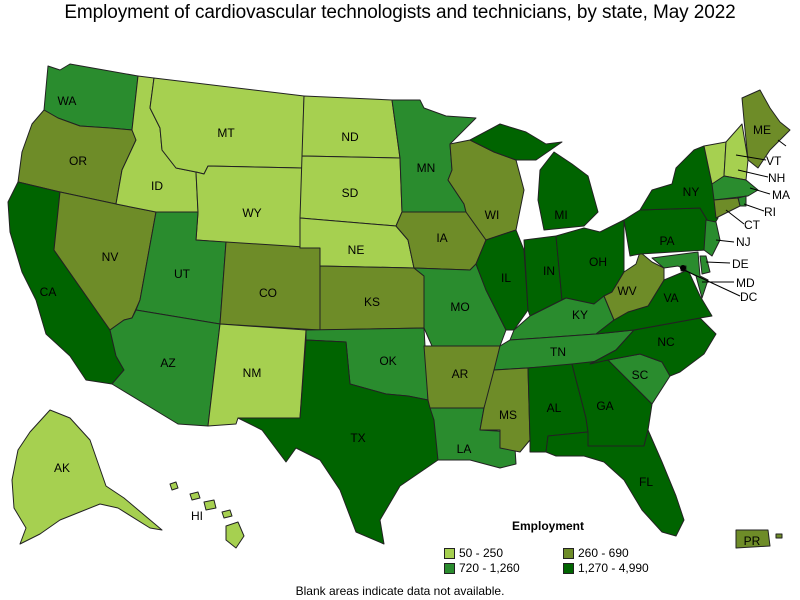 This screenshot has width=800, height=600. What do you see at coordinates (338, 442) in the screenshot?
I see `state-tx` at bounding box center [338, 442].